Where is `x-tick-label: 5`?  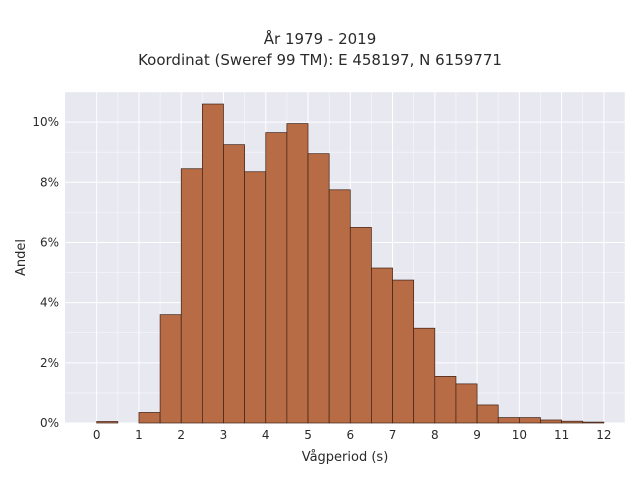
x-tick-label: 5 is located at coordinates (308, 435).